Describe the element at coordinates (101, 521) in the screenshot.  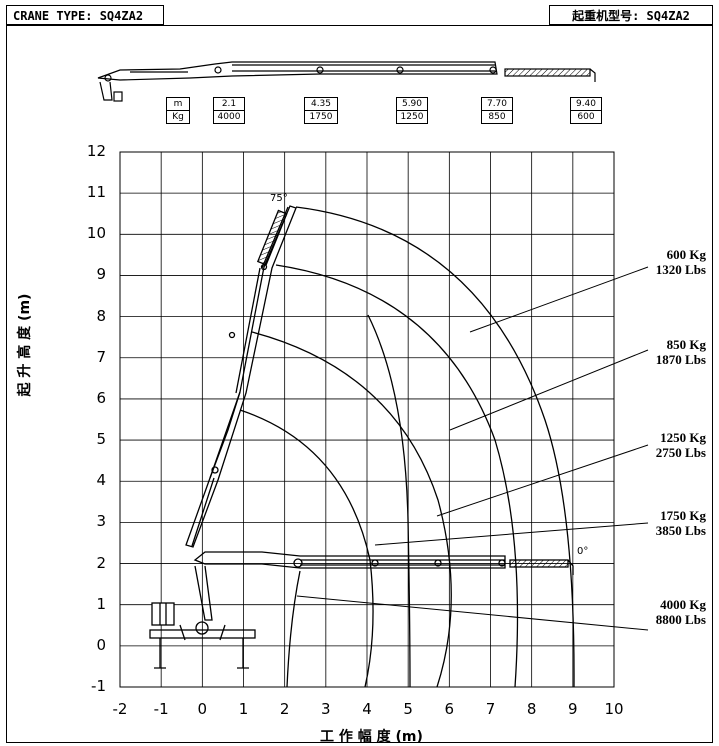
I see `y-tick-label: 3` at that location.